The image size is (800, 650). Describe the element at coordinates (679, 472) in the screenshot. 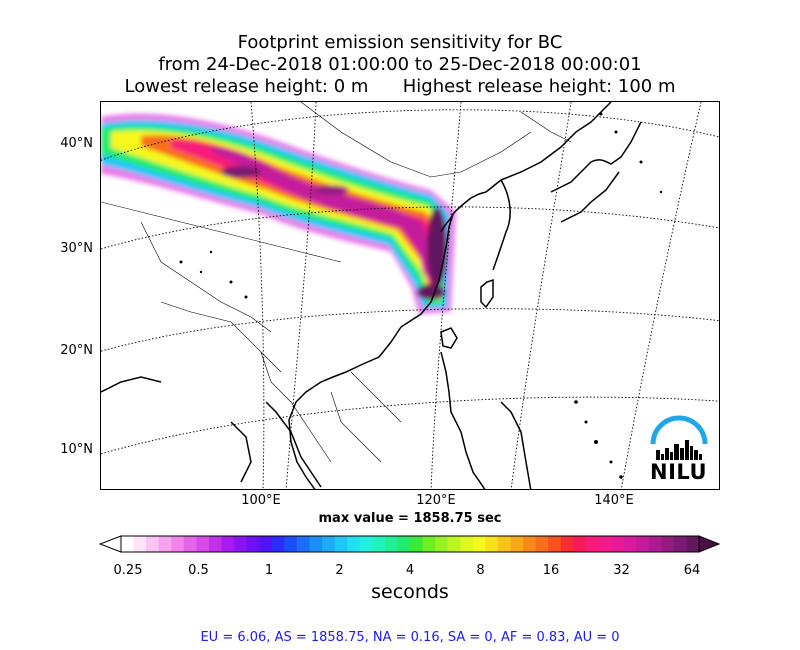

I see `nilu-logo-text: NILU` at that location.